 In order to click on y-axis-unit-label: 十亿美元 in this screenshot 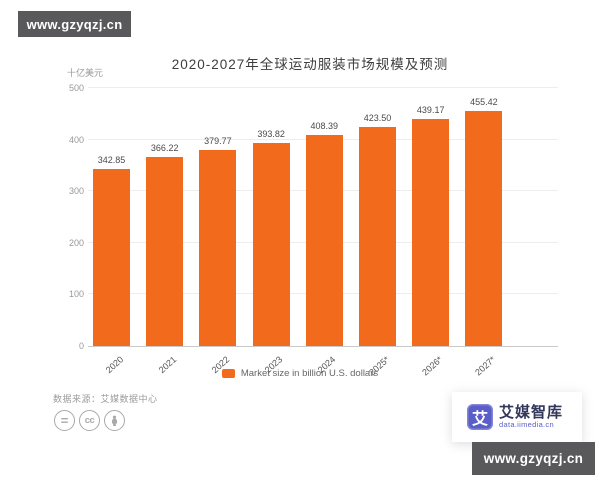, I will do `click(85, 73)`.